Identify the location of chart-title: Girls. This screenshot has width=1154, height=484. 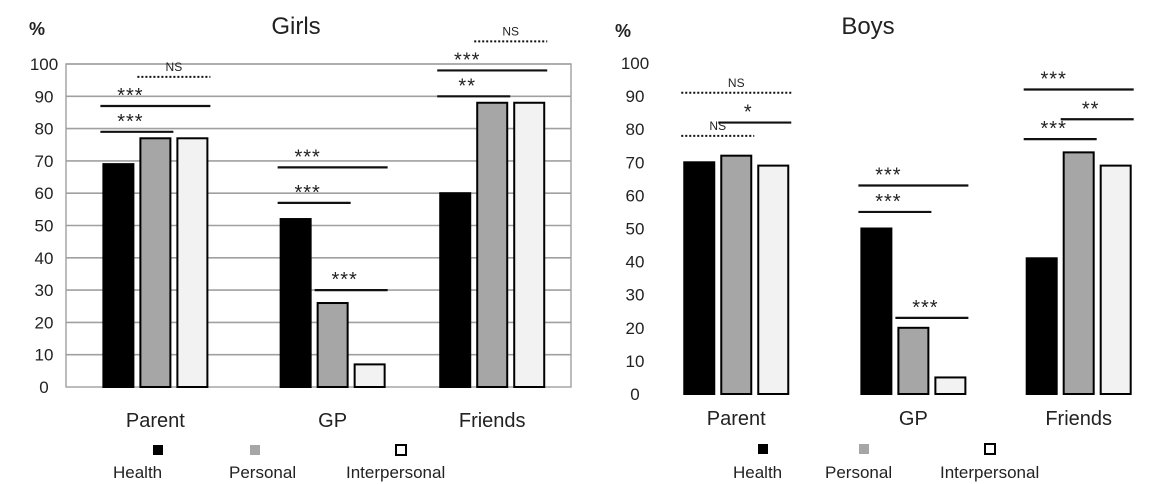
(295, 26).